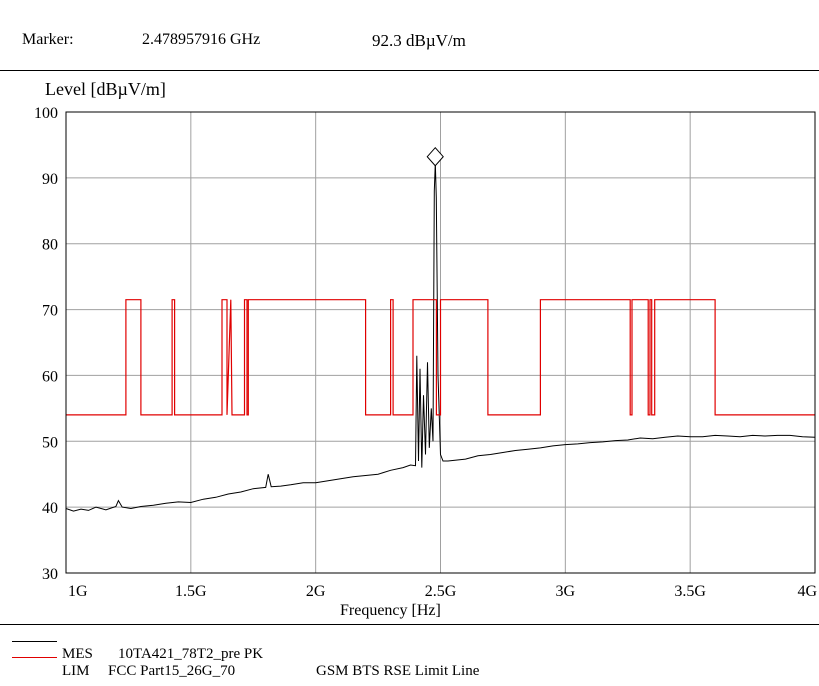 The image size is (819, 686). I want to click on marker-layer, so click(435, 156).